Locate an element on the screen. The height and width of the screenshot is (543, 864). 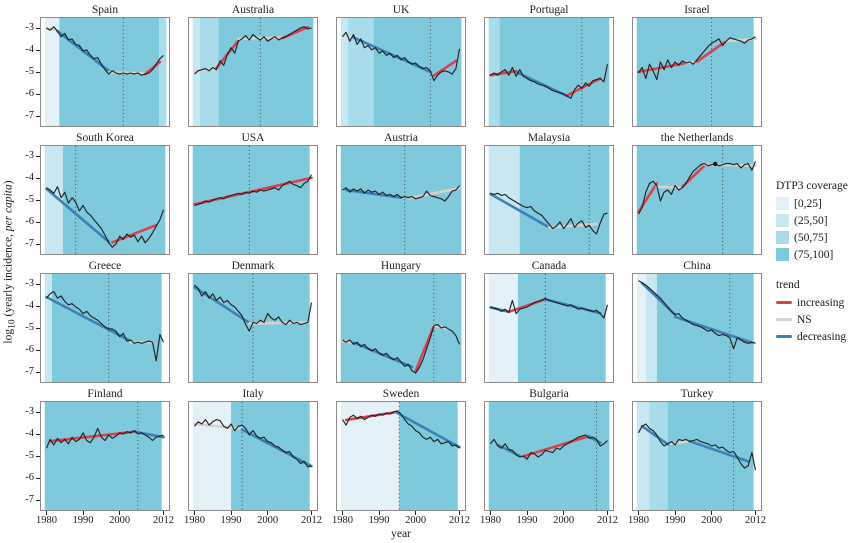
facet-title: Israel is located at coordinates (697, 10).